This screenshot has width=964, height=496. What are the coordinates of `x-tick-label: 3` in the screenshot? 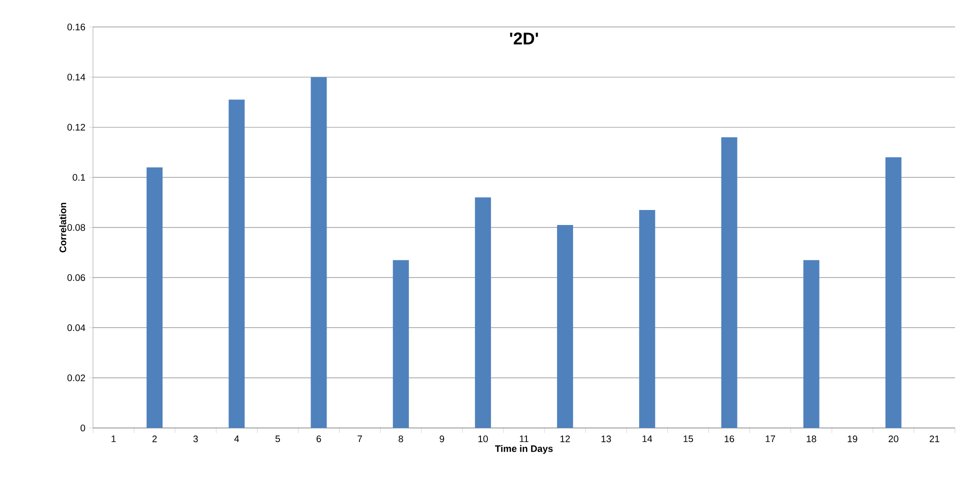 It's located at (195, 439).